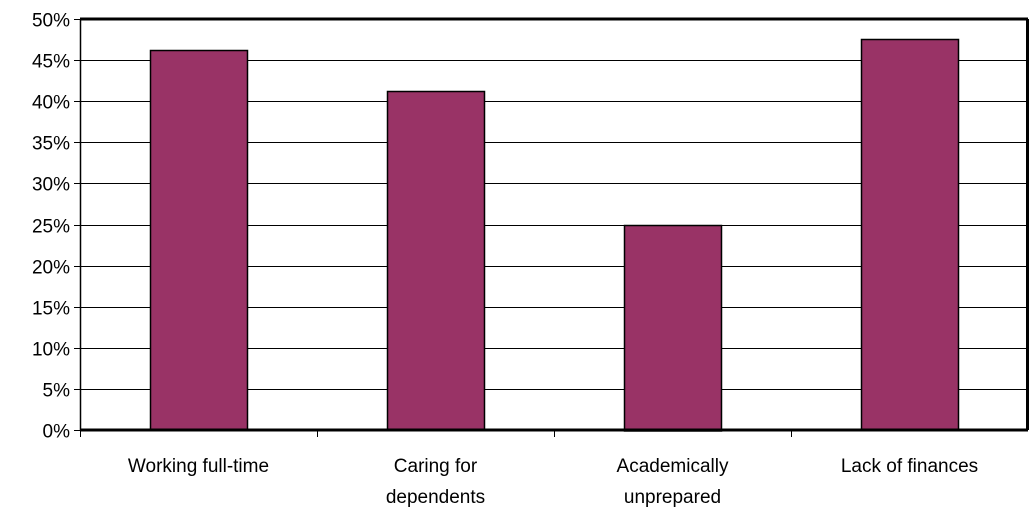  Describe the element at coordinates (51, 62) in the screenshot. I see `y-tick-label: 45%` at that location.